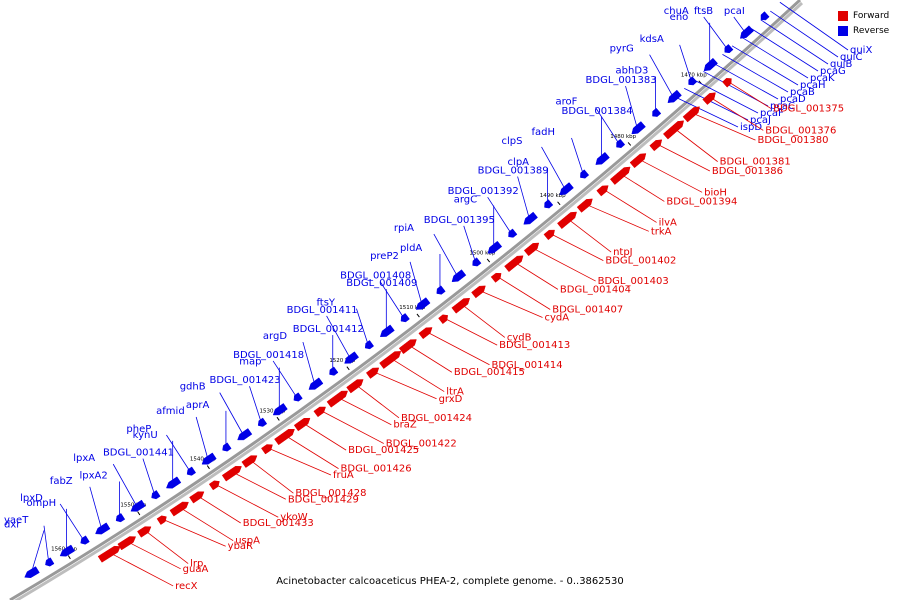  I want to click on axis-tick-label: 1470 kbp, so click(694, 75).